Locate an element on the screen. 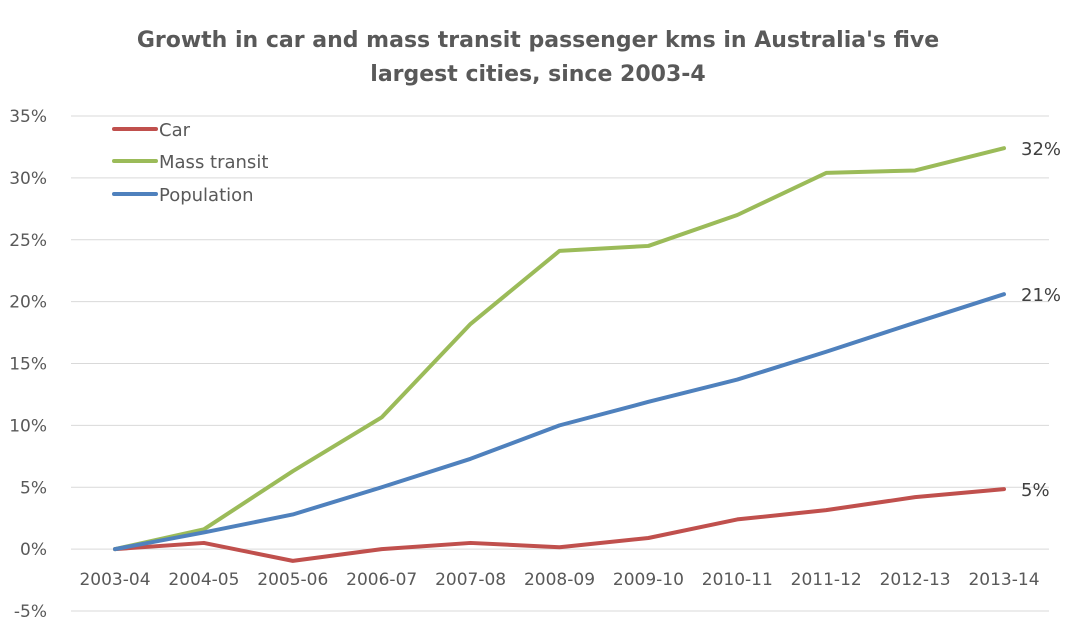  y-tick-label: 5% is located at coordinates (33, 488).